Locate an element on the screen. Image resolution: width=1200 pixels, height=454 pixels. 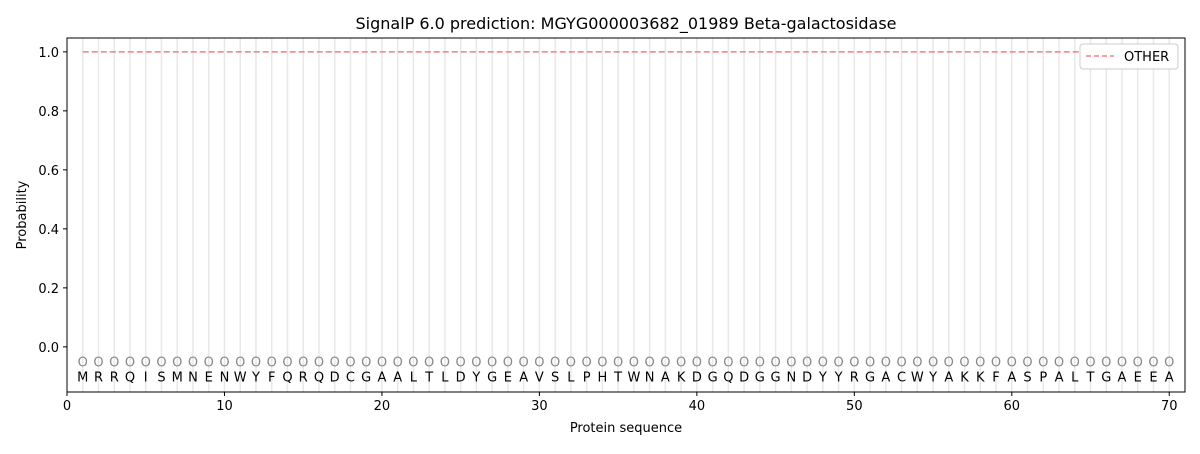
x-tick-label: 50 is located at coordinates (854, 406).